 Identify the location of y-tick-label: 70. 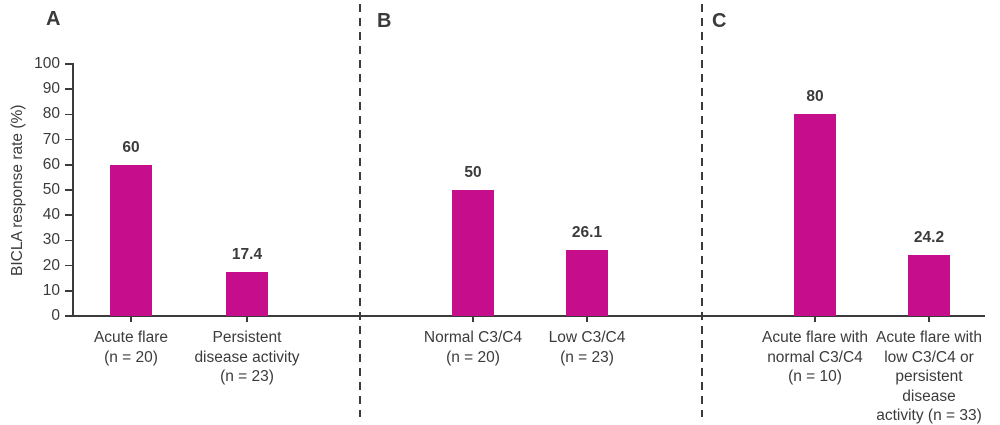
(51, 139).